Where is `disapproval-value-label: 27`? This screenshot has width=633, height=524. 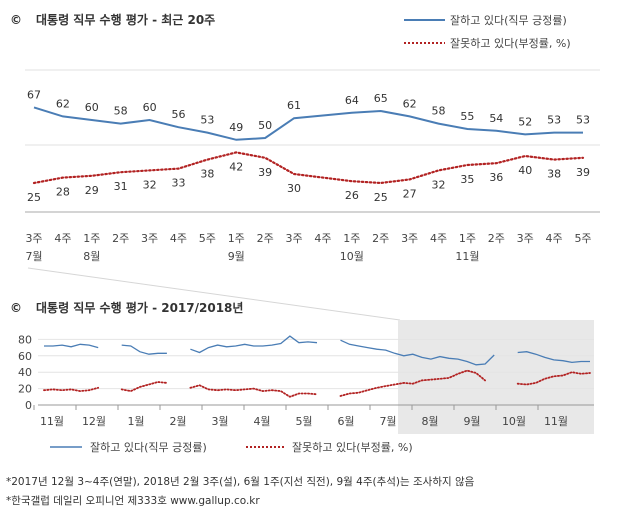
disapproval-value-label: 27 is located at coordinates (410, 193).